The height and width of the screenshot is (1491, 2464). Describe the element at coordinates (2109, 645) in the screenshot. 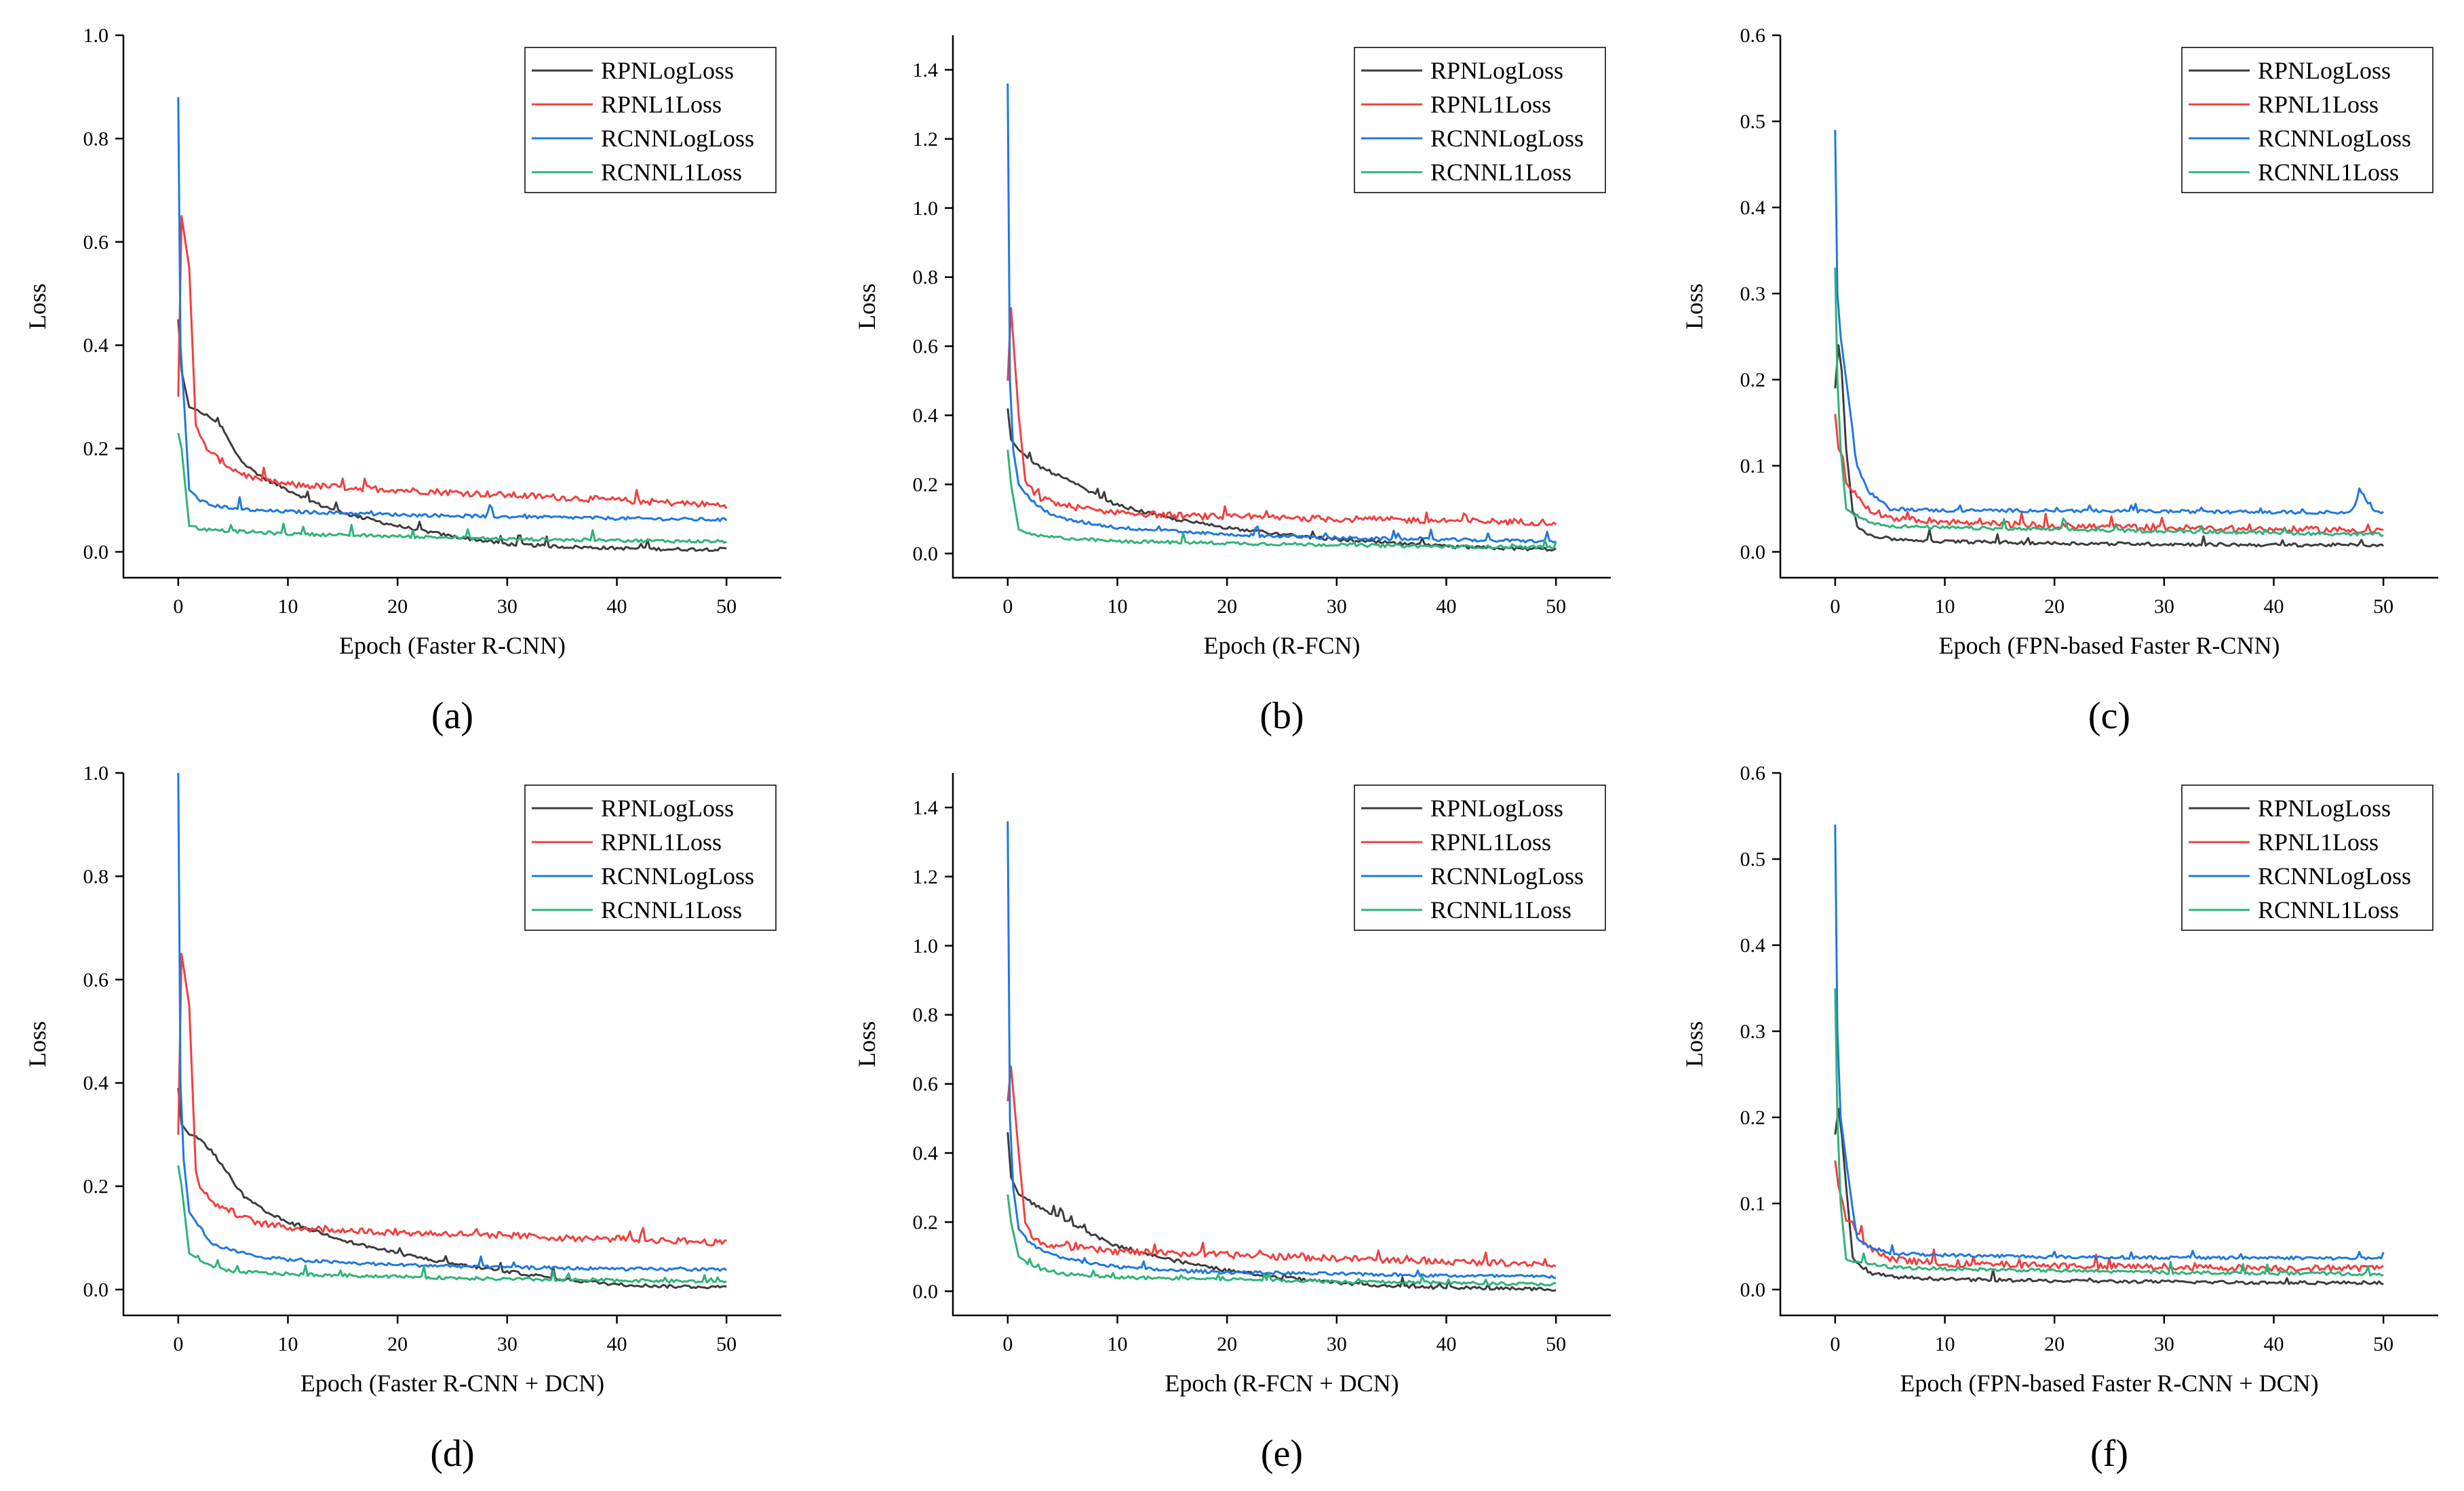

I see `x-axis-title: Epoch (FPN-based Faster R-CNN)` at that location.